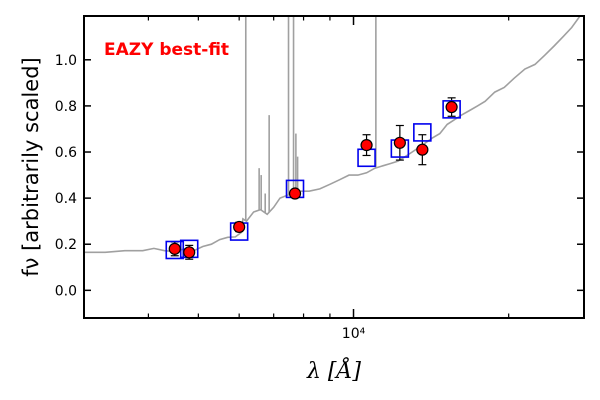 The width and height of the screenshot is (600, 400). I want to click on x-axis-label: λ [Å], so click(333, 370).